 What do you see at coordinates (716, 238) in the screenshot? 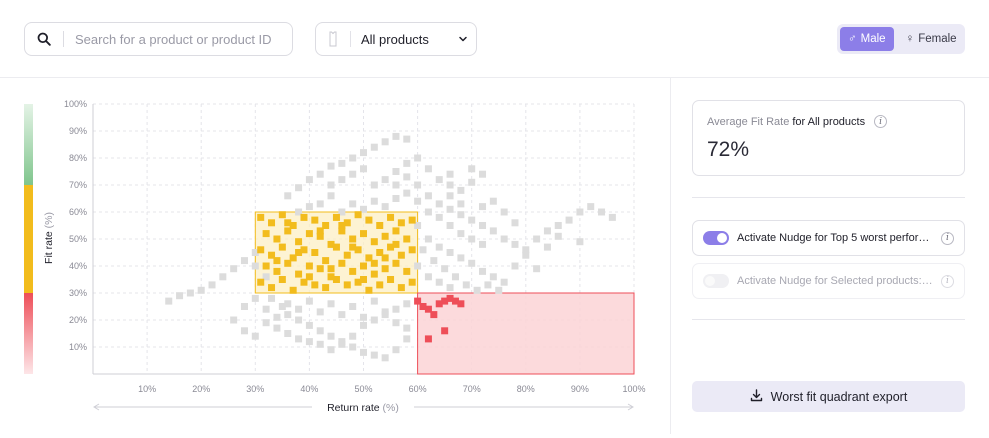
I see `nudge-top5-switch` at bounding box center [716, 238].